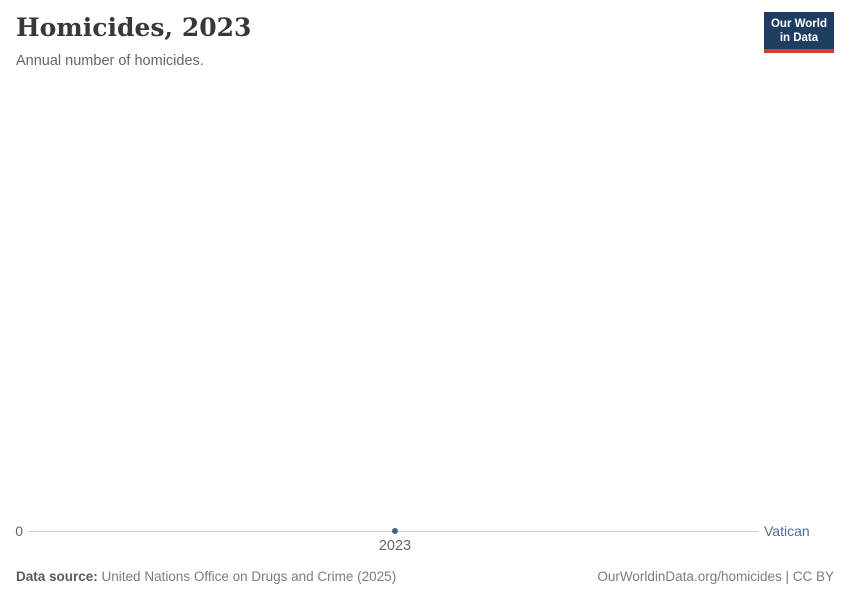  Describe the element at coordinates (395, 546) in the screenshot. I see `x-axis-tick-2023: 2023` at that location.